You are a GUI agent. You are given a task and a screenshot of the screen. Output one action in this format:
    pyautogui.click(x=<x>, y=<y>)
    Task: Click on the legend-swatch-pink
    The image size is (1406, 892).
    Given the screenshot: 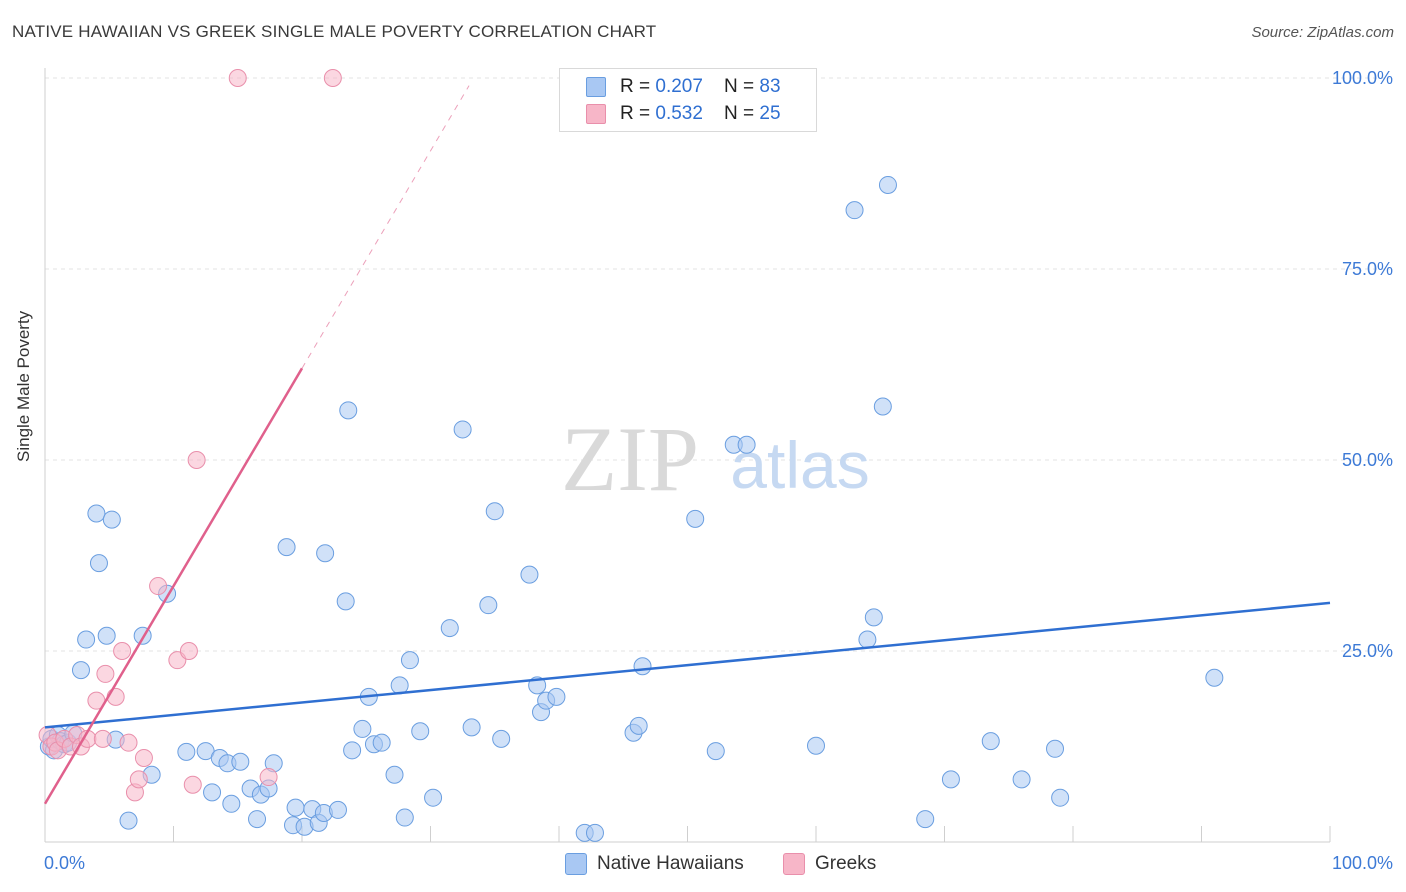 What is the action you would take?
    pyautogui.click(x=596, y=114)
    